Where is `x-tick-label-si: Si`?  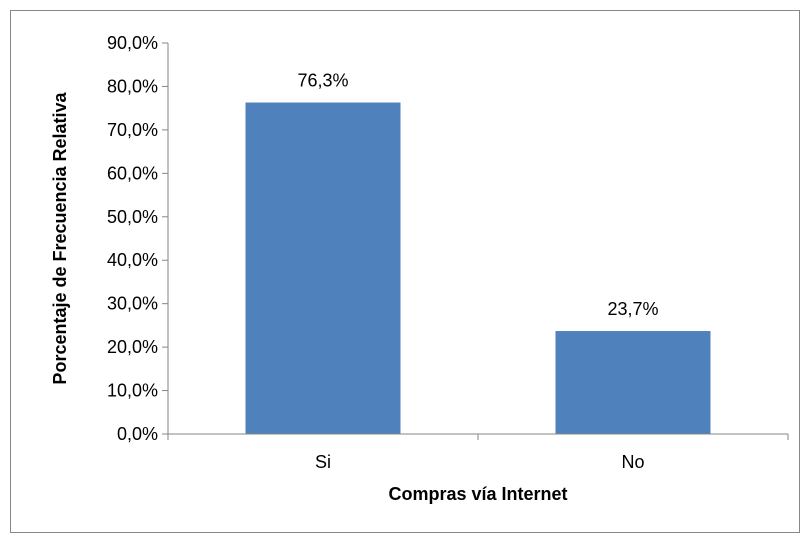 x-tick-label-si: Si is located at coordinates (323, 462).